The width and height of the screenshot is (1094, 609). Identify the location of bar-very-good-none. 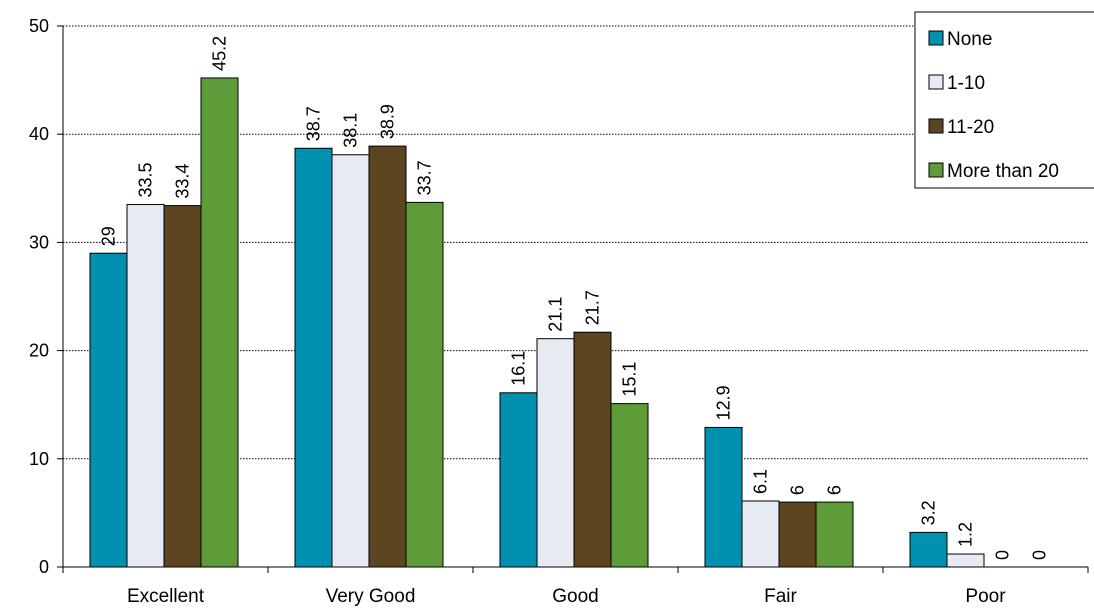
(313, 357).